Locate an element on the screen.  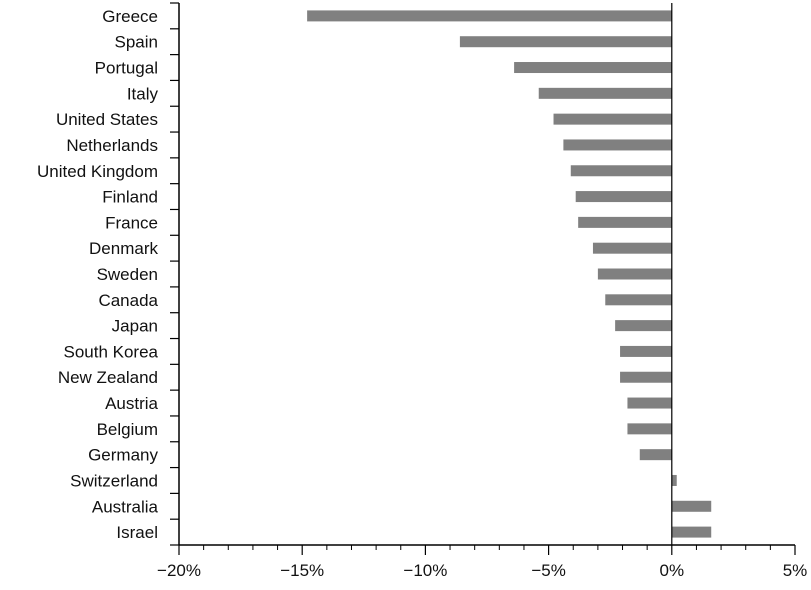
category-label: Australia is located at coordinates (125, 506).